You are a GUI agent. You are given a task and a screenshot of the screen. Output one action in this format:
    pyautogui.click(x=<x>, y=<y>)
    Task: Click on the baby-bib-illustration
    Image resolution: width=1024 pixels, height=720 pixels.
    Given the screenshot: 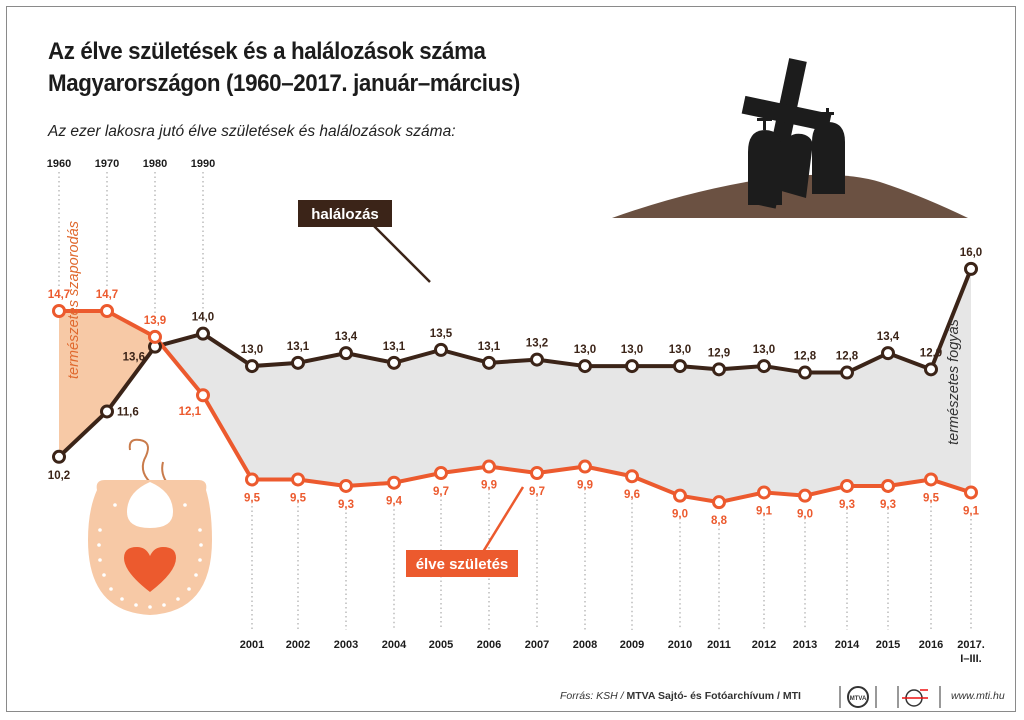 What is the action you would take?
    pyautogui.click(x=150, y=526)
    